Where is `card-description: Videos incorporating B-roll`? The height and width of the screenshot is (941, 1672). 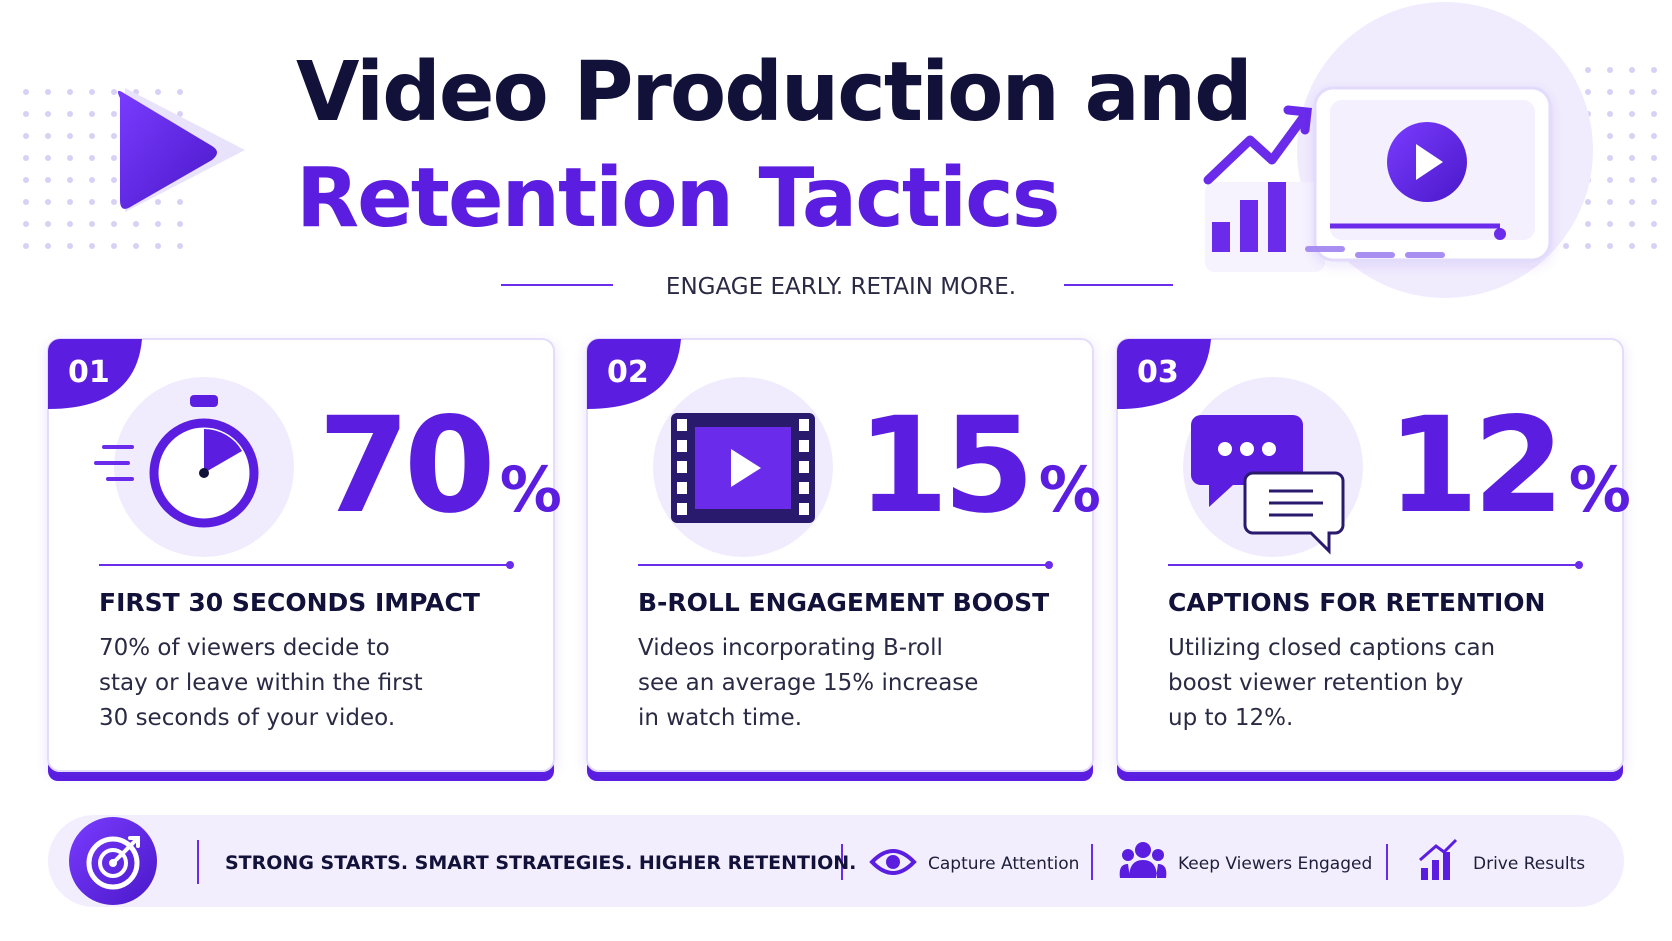
card-description: Videos incorporating B-roll is located at coordinates (790, 648).